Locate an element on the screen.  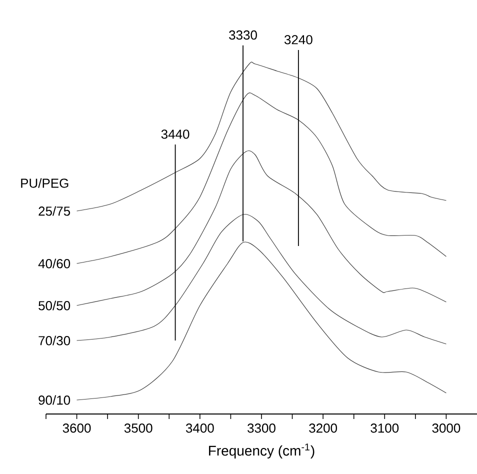
x-tick-label: 3500 is located at coordinates (138, 428).